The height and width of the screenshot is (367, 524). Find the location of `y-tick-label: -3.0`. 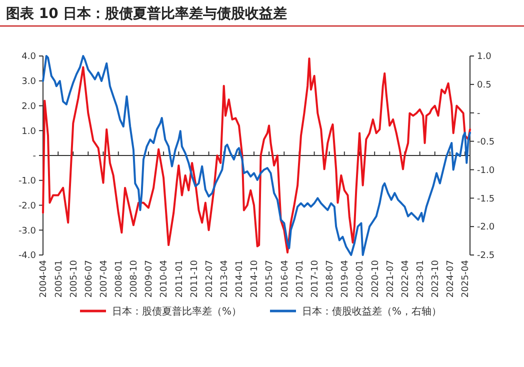

y-tick-label: -3.0 is located at coordinates (27, 231).